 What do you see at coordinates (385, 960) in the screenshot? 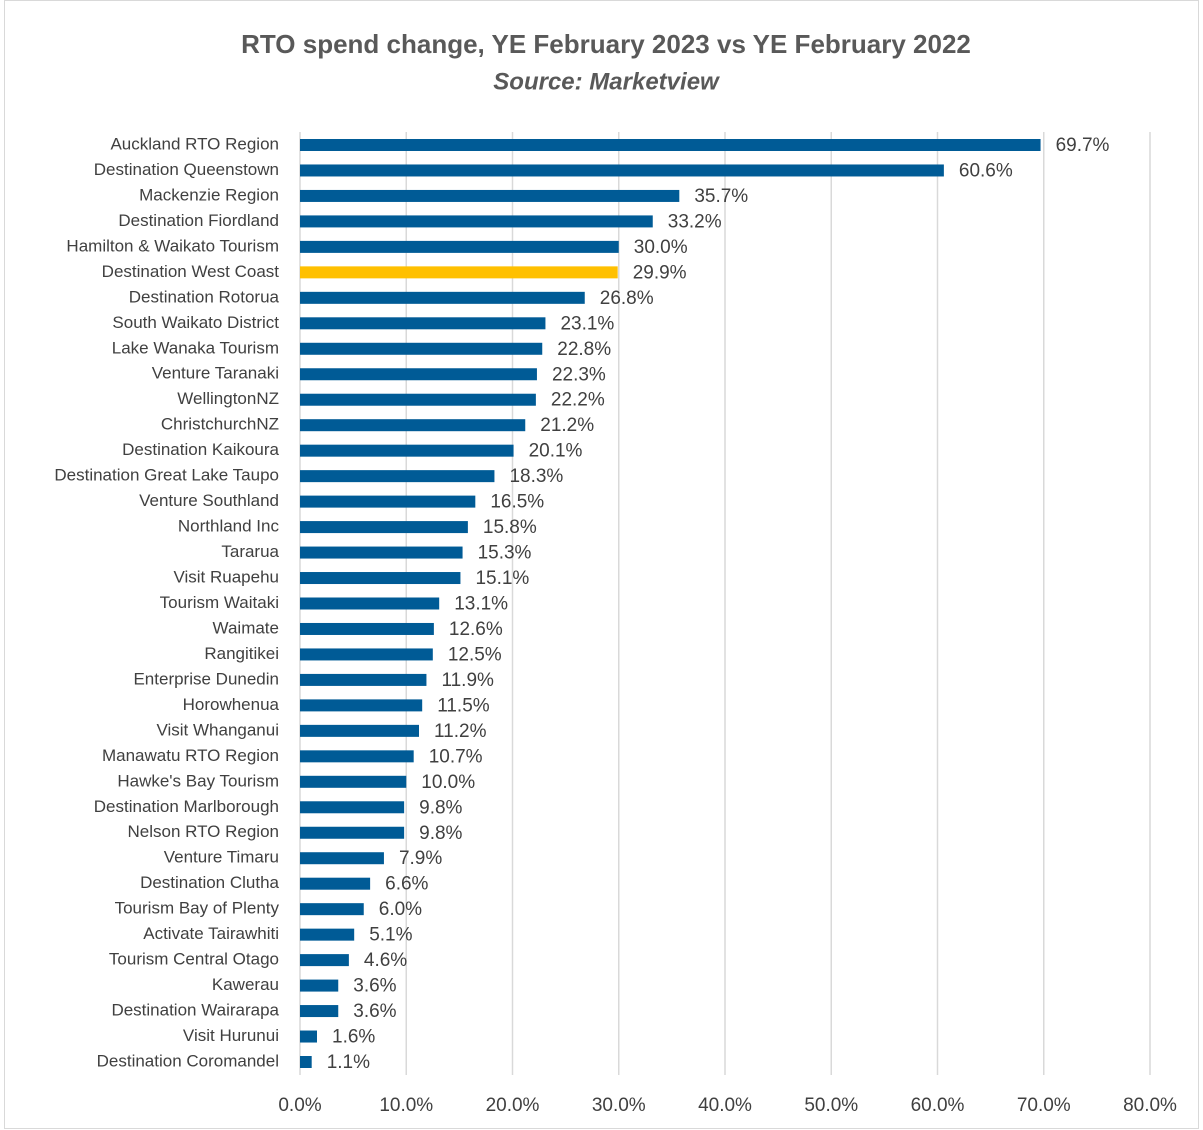
I see `value-label: 4.6%` at bounding box center [385, 960].